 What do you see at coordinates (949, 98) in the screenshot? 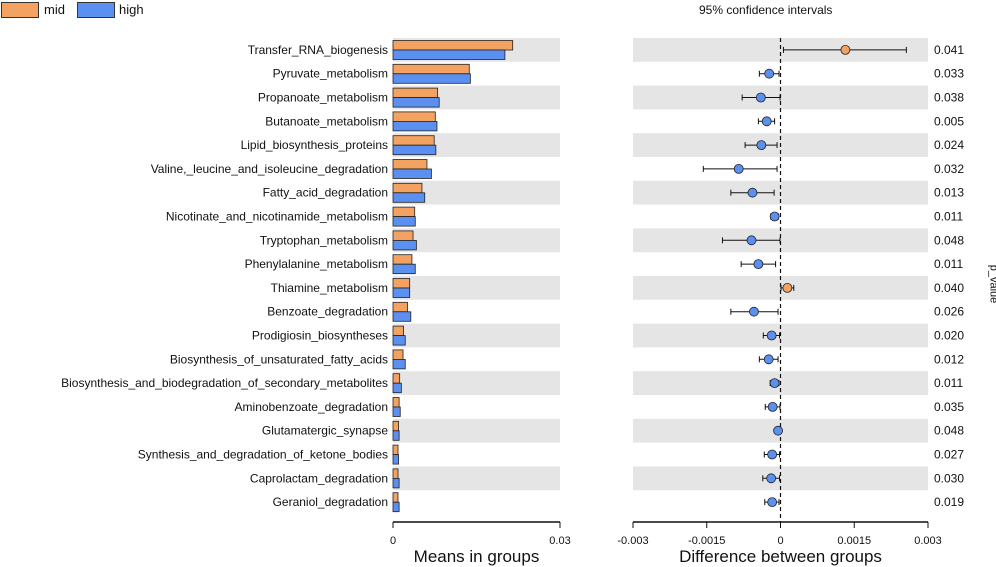
I see `p-value: 0.038` at bounding box center [949, 98].